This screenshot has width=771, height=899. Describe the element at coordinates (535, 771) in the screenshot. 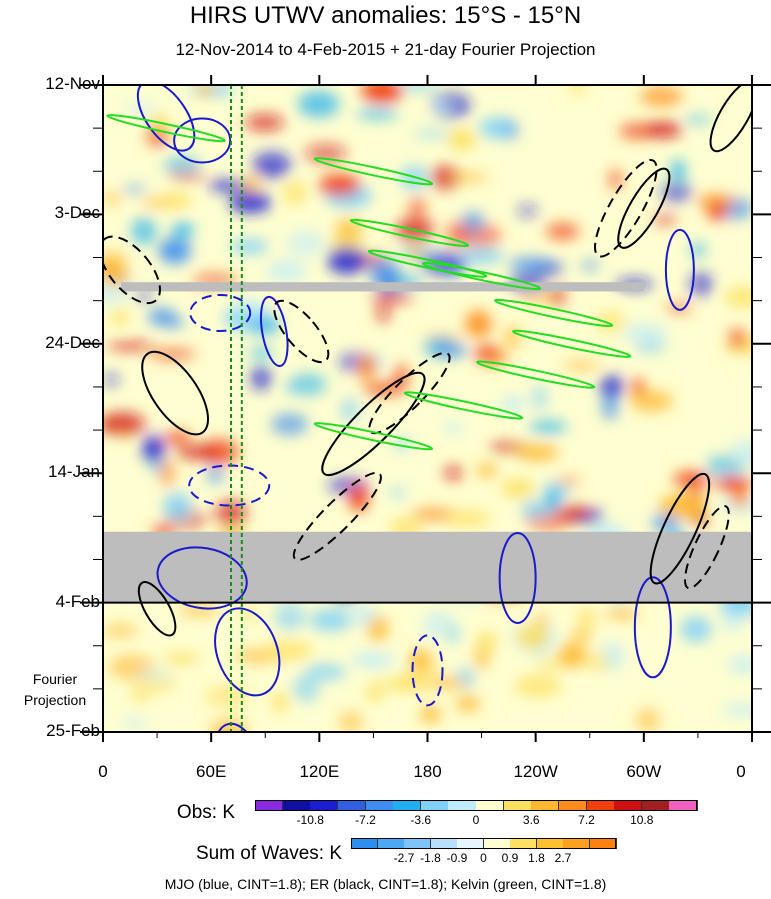

I see `x-tick-label: 120W` at that location.